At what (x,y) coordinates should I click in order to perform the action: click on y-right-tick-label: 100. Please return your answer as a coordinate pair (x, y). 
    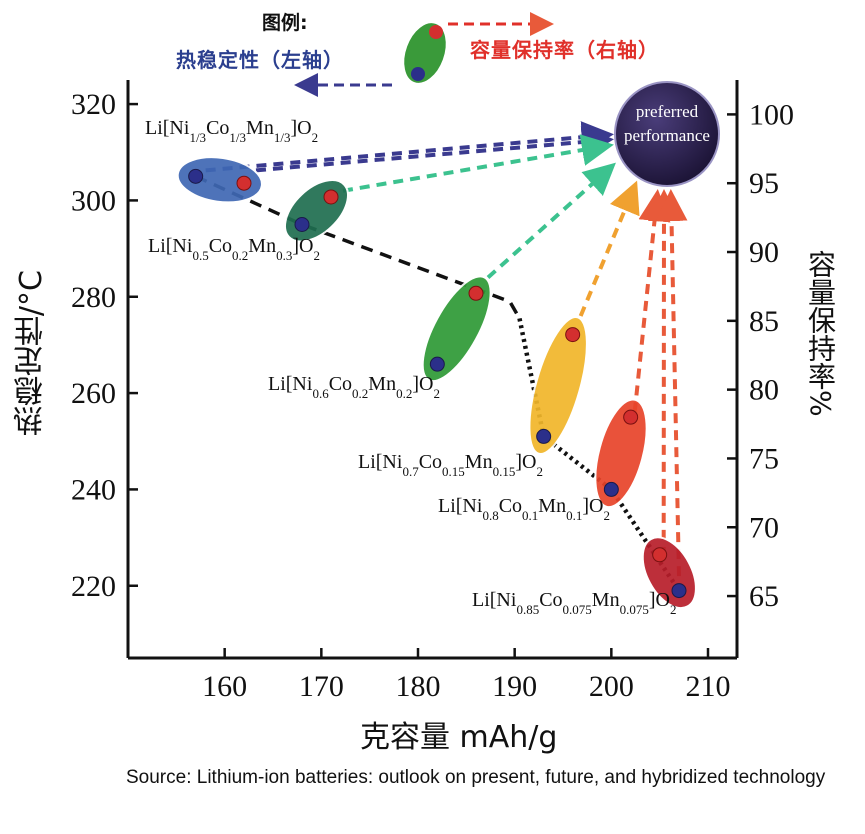
    Looking at the image, I should click on (771, 114).